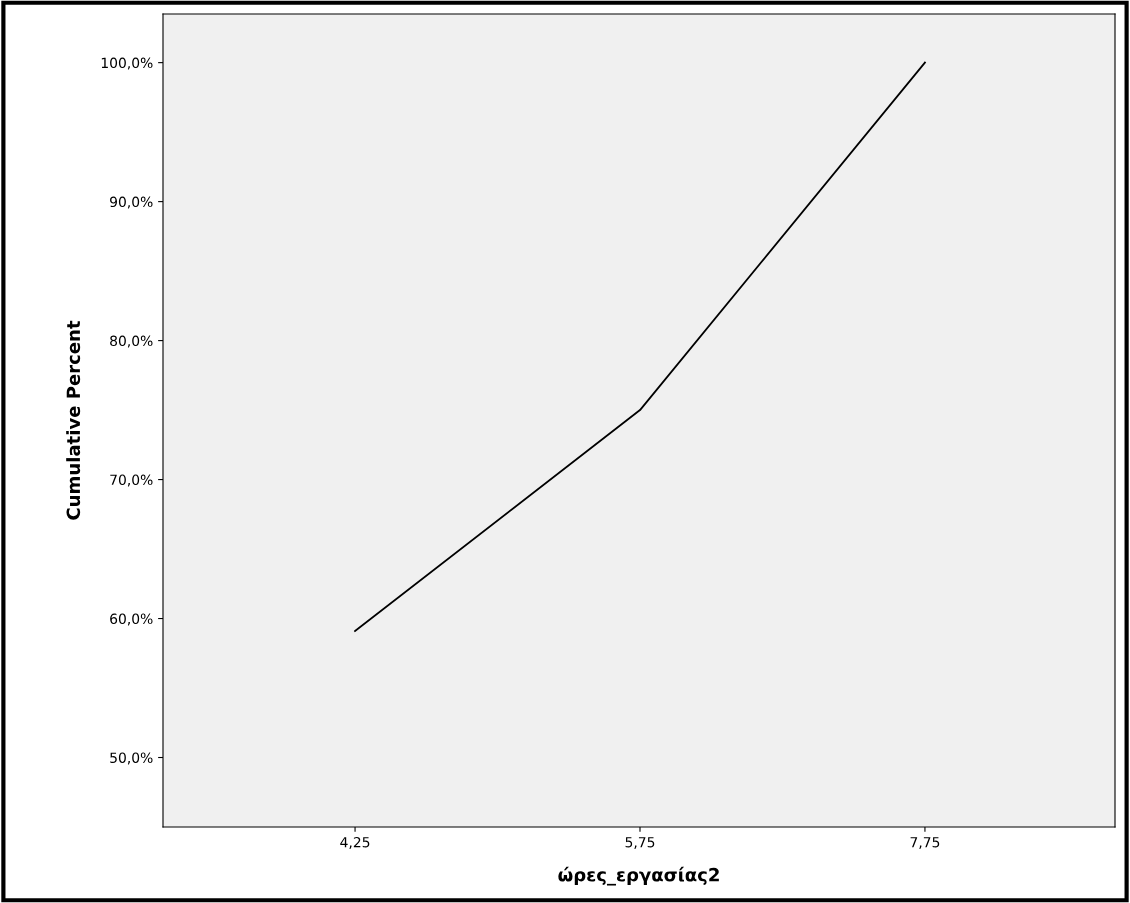 The image size is (1130, 903). Describe the element at coordinates (640, 843) in the screenshot. I see `x-tick-label: 5,75` at that location.